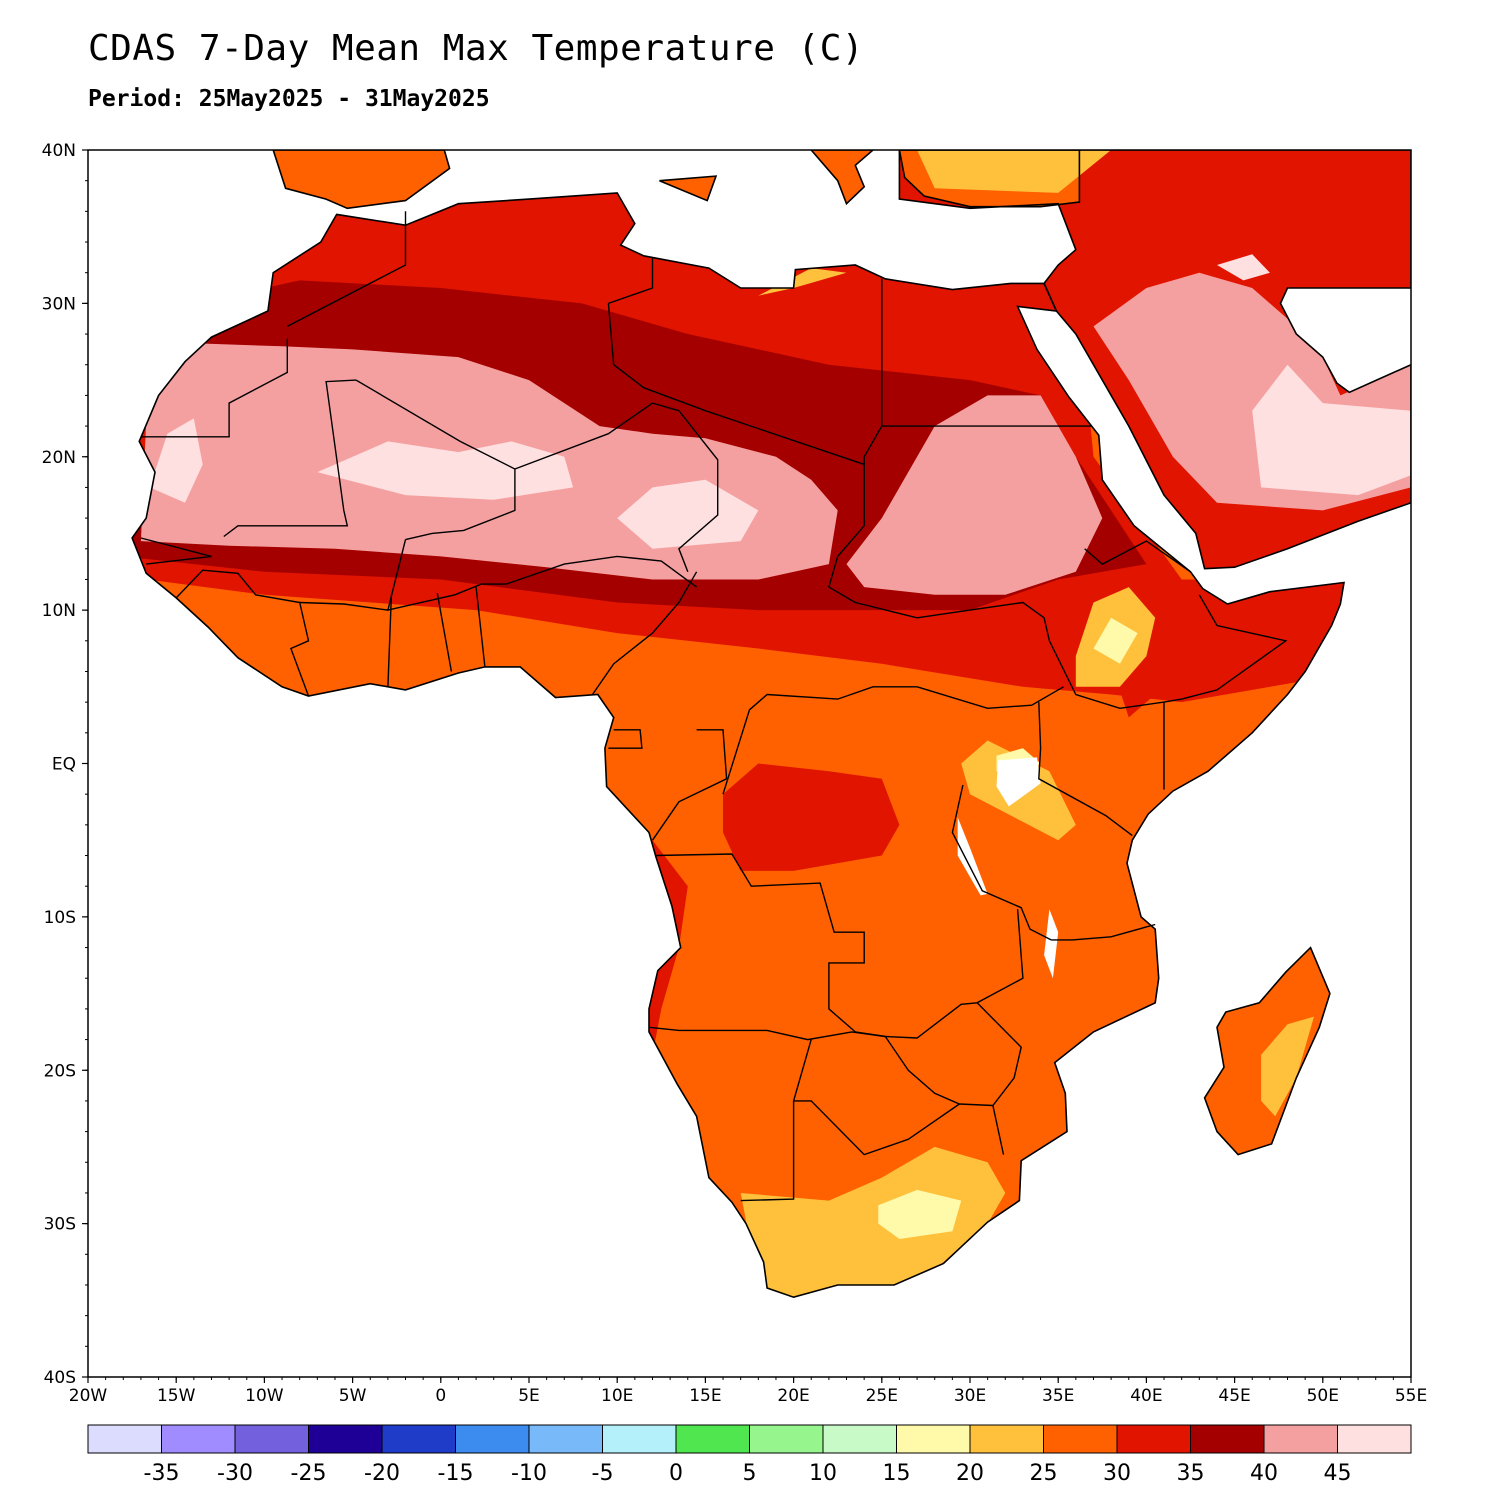 This screenshot has height=1500, width=1500. I want to click on zone-50-saudi-north, so click(1243, 267).